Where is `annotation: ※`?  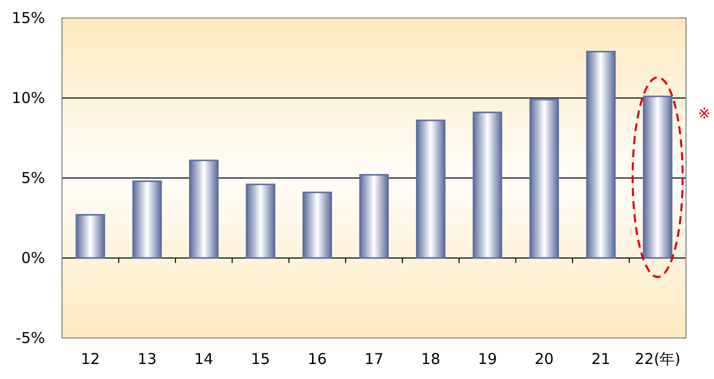 annotation: ※ is located at coordinates (704, 113).